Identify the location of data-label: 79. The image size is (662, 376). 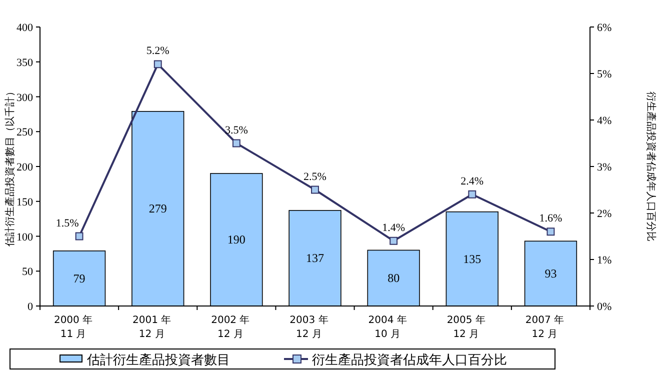
(79, 278).